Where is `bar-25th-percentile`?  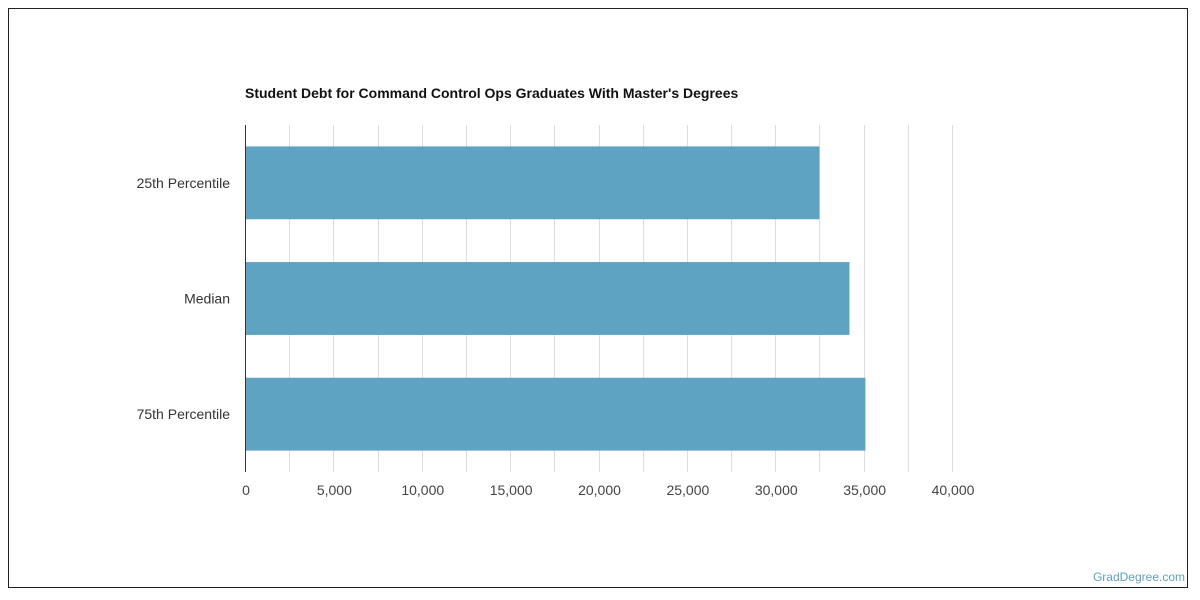
bar-25th-percentile is located at coordinates (532, 183).